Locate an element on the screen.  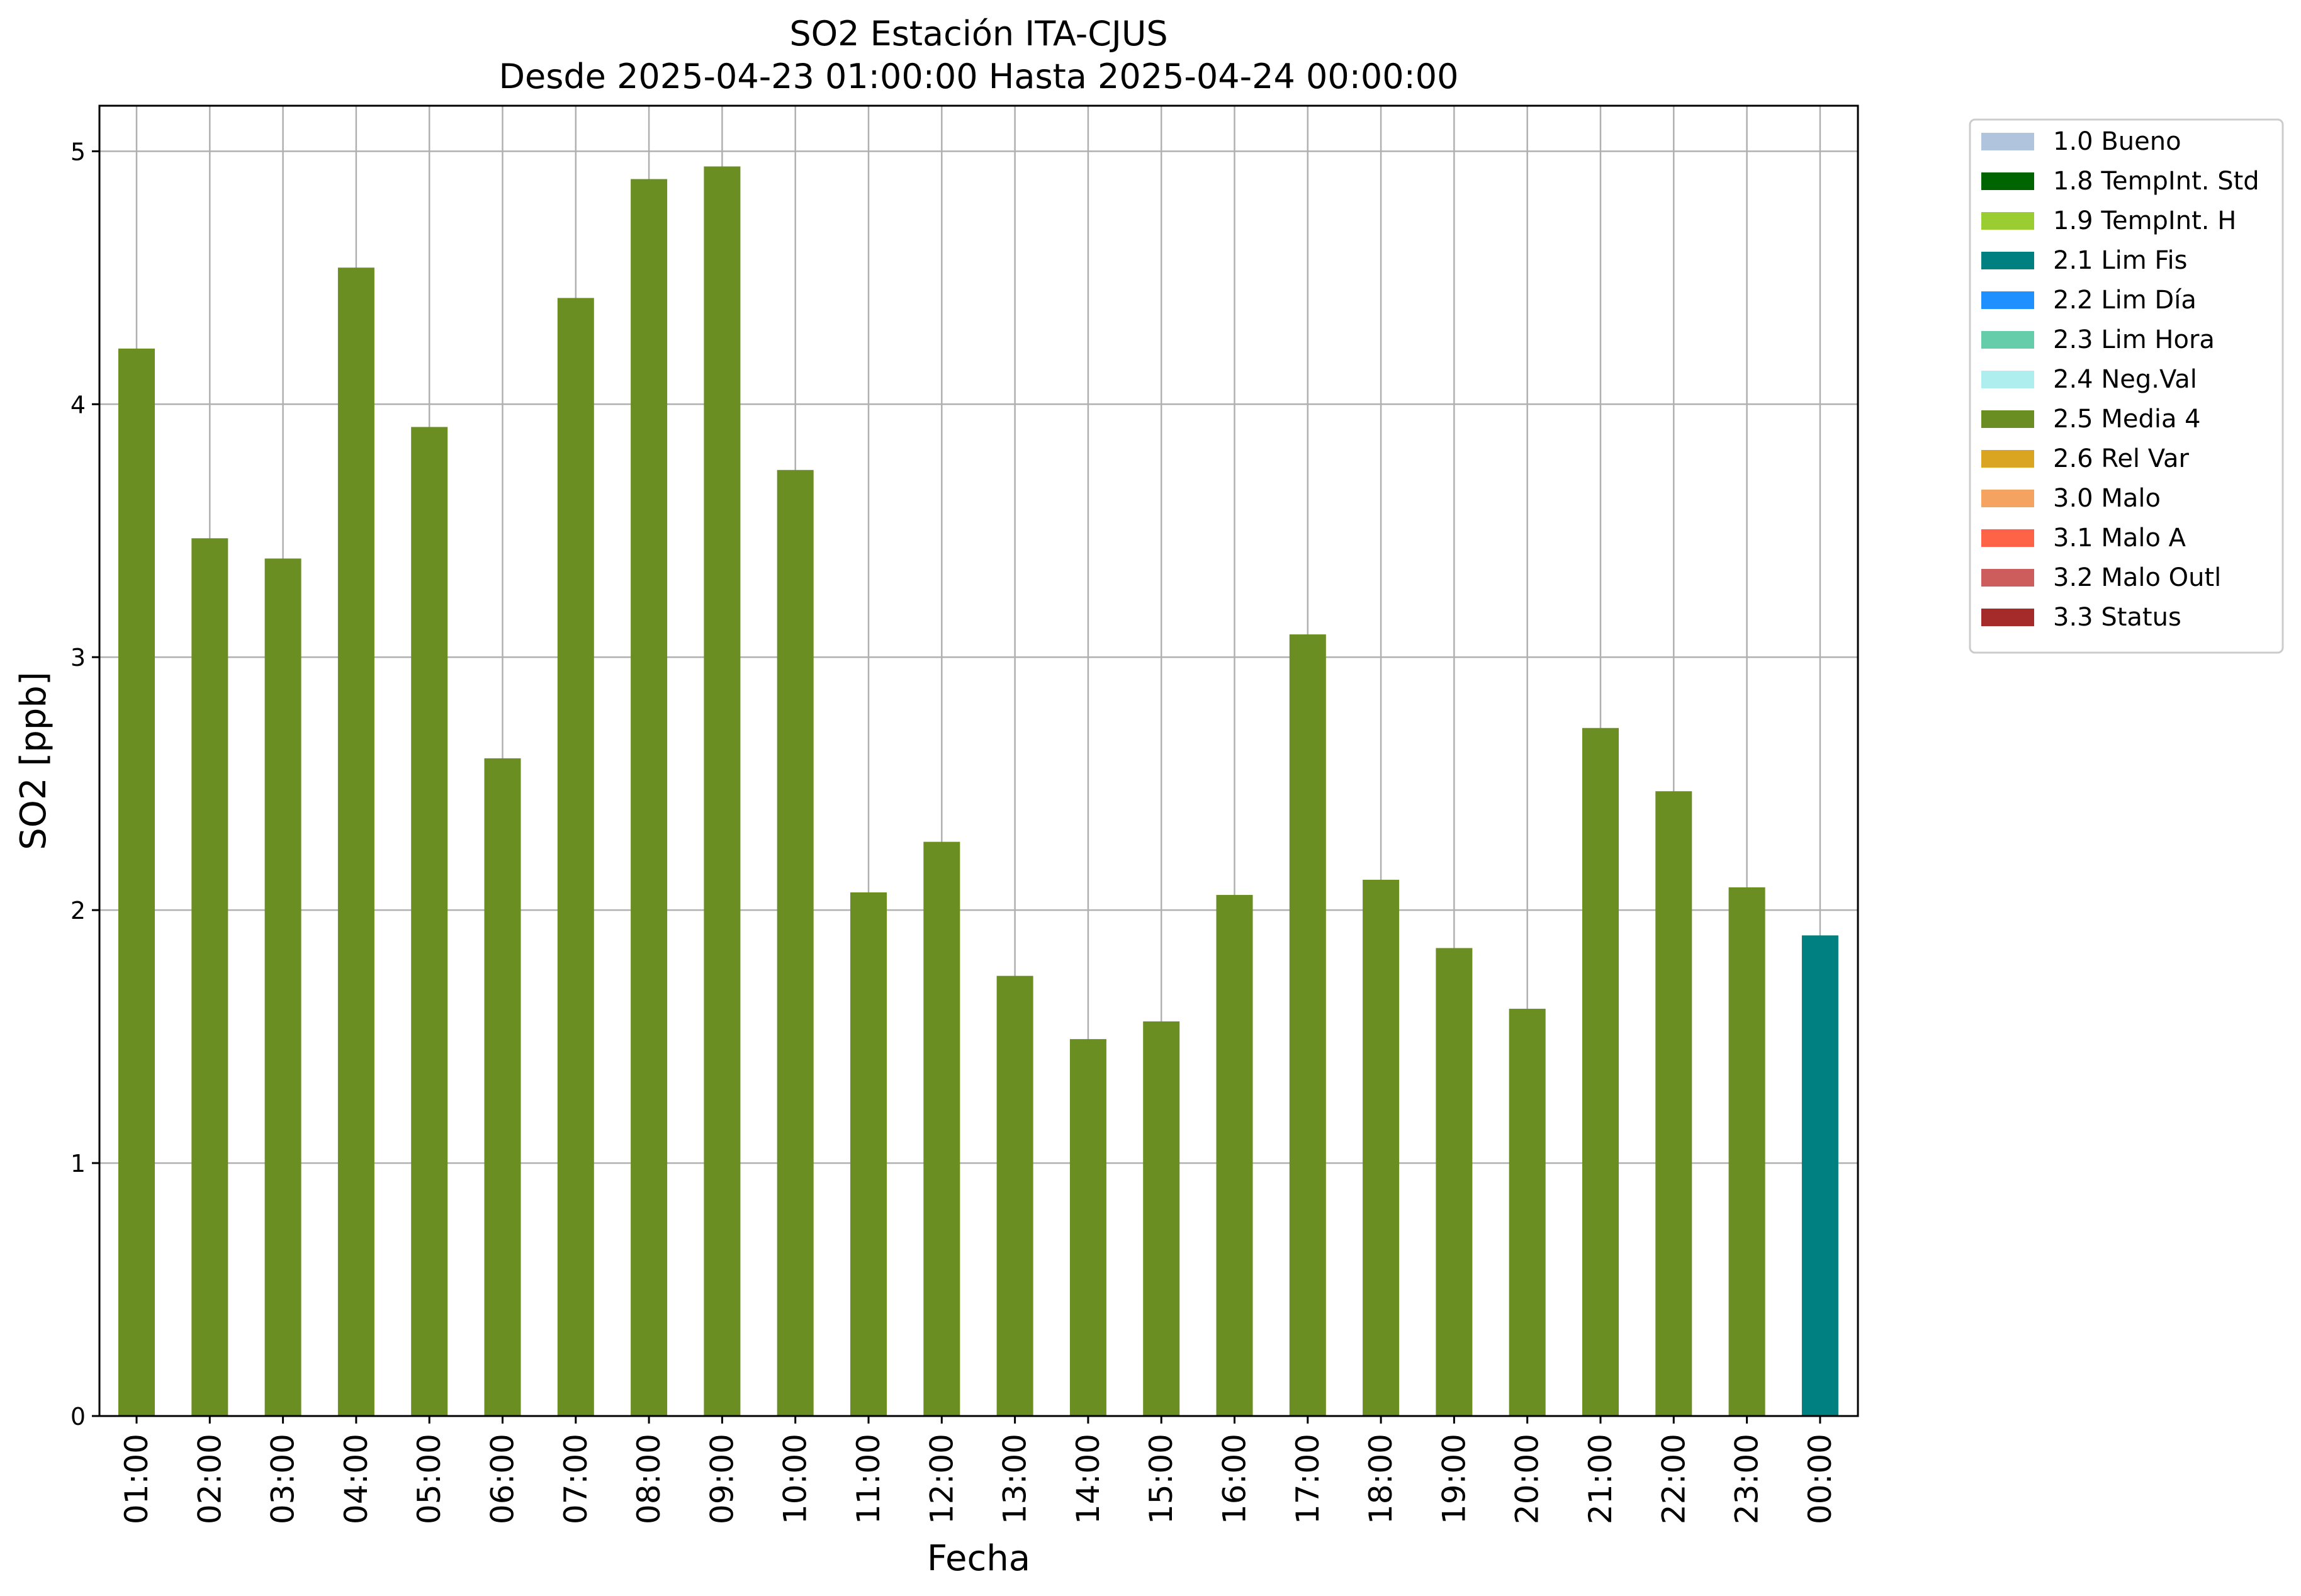
legend-label: 1.0 Bueno is located at coordinates (2117, 141).